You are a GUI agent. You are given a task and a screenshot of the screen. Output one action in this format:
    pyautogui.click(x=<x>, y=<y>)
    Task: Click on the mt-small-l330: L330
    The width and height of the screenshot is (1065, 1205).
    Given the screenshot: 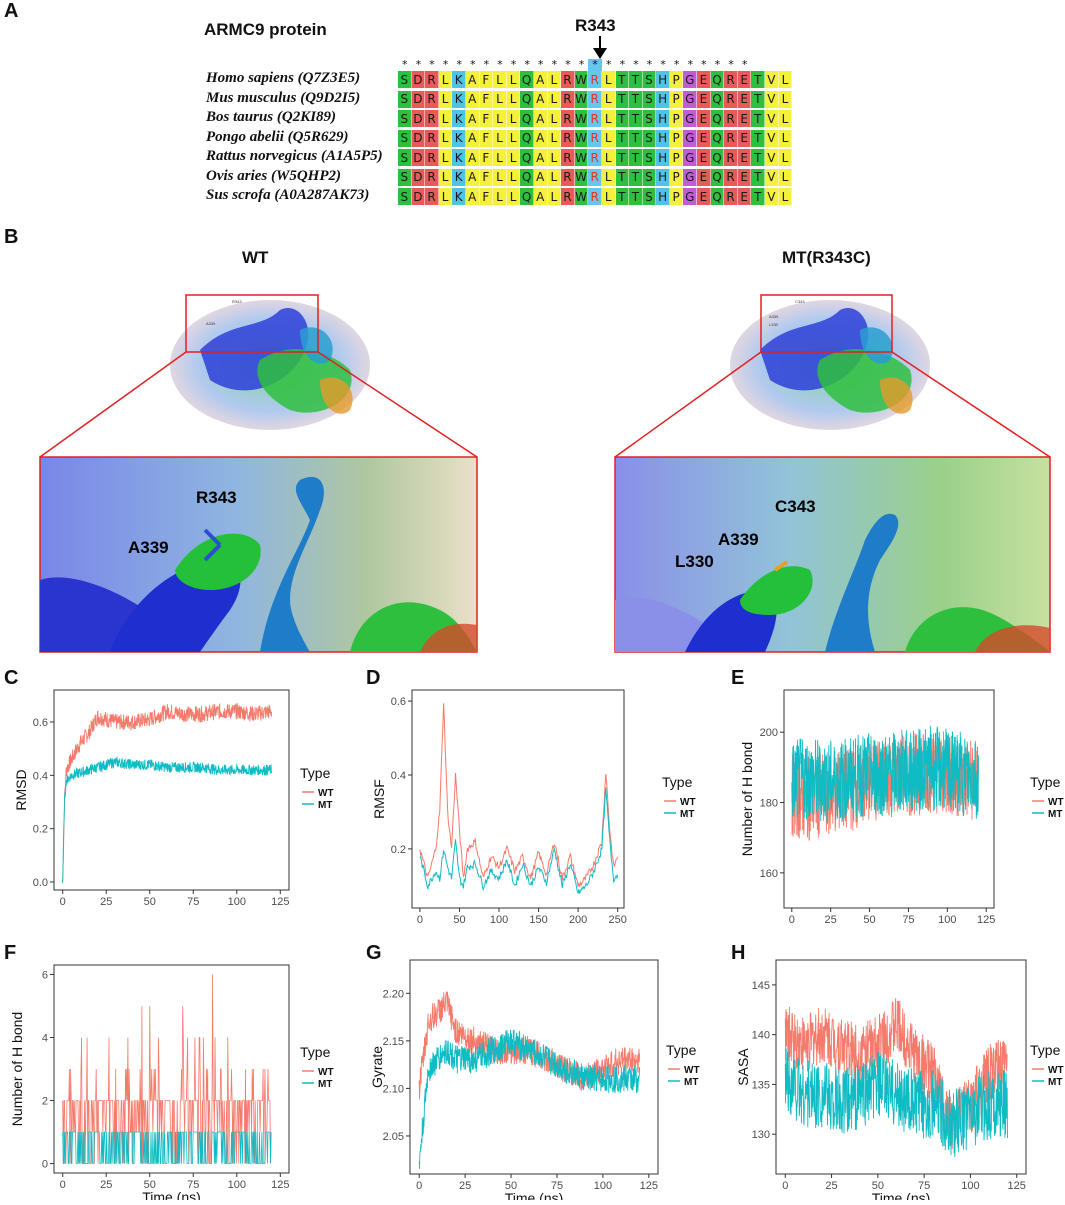 What is the action you would take?
    pyautogui.click(x=774, y=324)
    